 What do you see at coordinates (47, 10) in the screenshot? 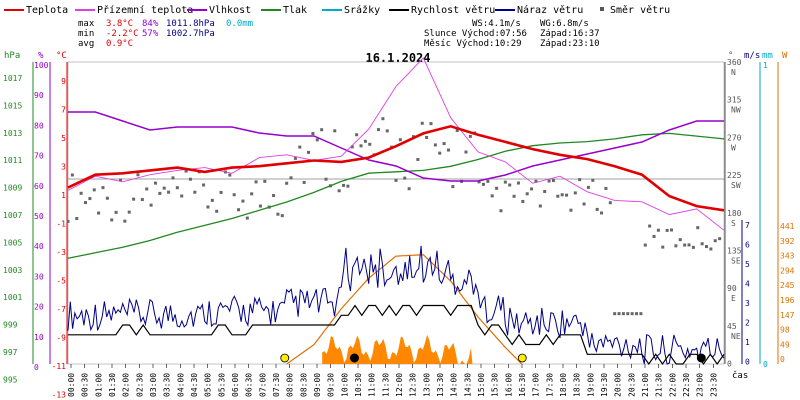
I see `legend-label-teplota: Teplota` at bounding box center [47, 10].